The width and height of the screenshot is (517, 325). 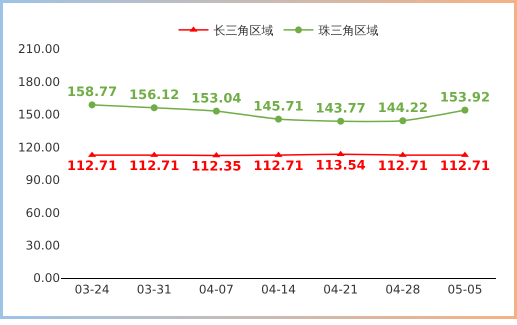 I want to click on data-label: 153.92, so click(x=465, y=98).